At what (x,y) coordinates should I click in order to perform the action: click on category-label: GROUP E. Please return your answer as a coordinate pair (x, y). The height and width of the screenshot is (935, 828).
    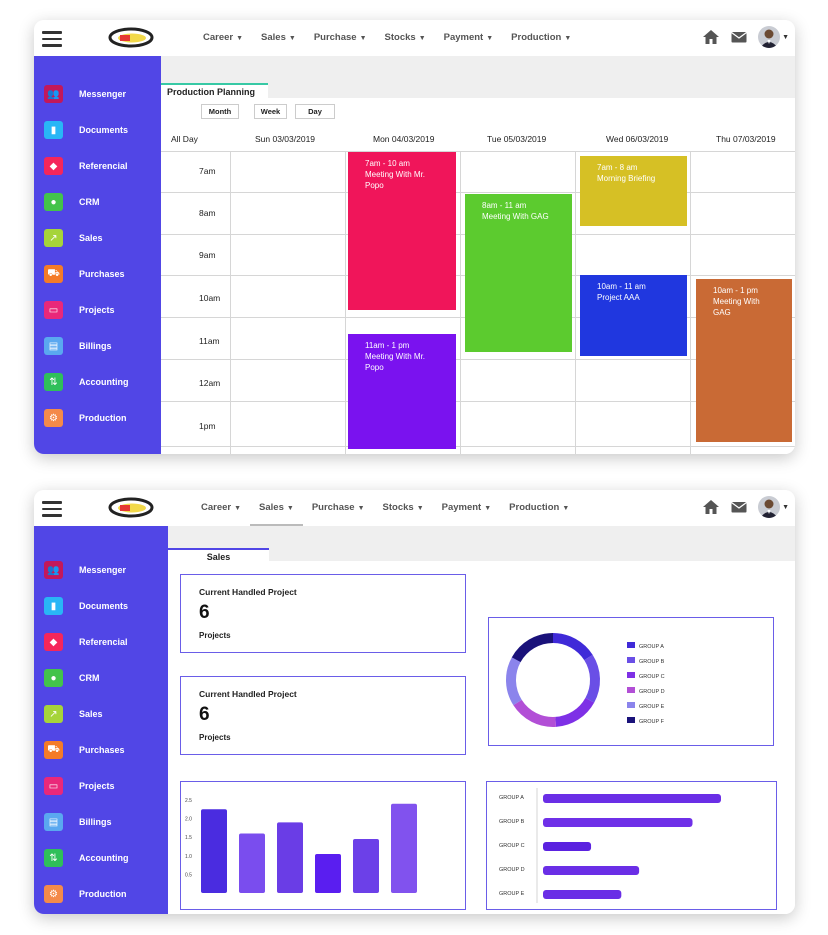
    Looking at the image, I should click on (512, 894).